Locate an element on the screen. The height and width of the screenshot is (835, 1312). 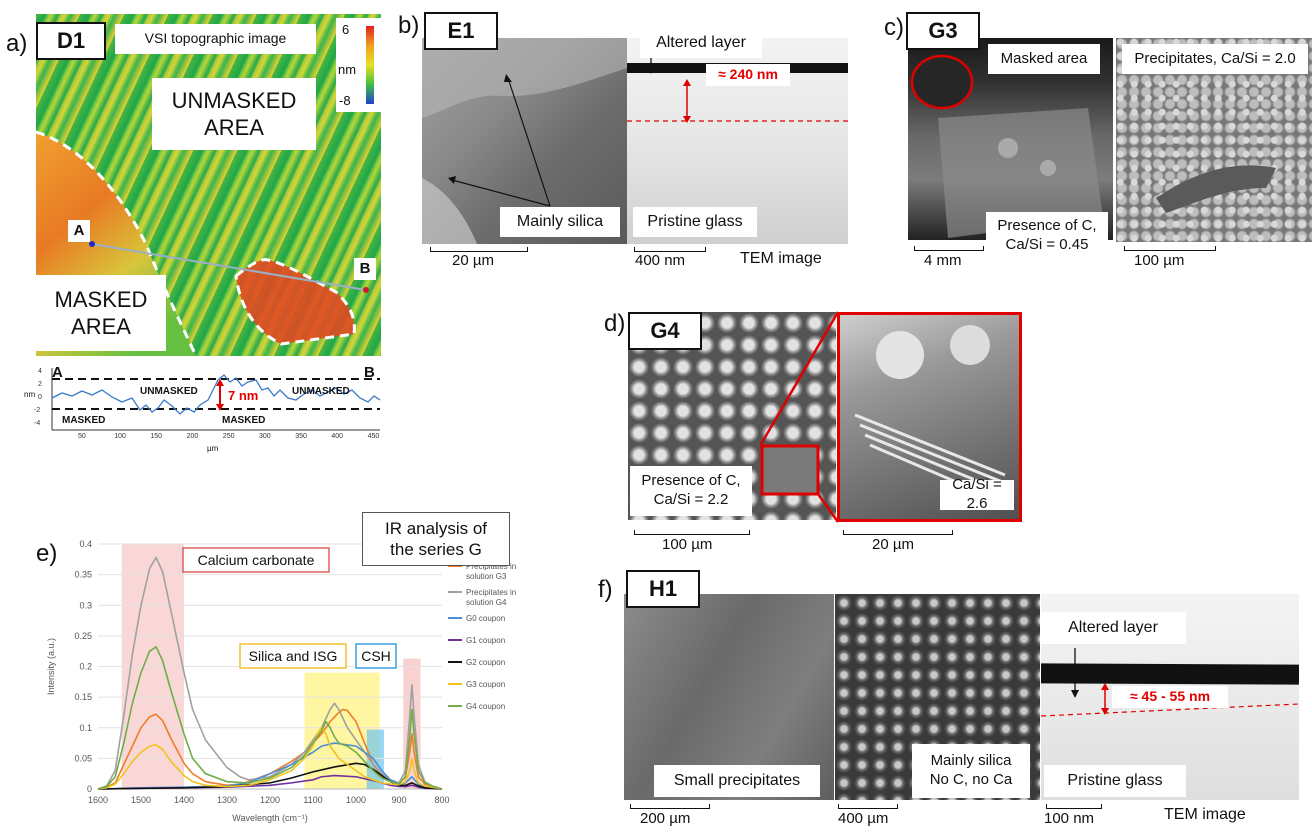
y-tick-label: 0.05 is located at coordinates (83, 758).